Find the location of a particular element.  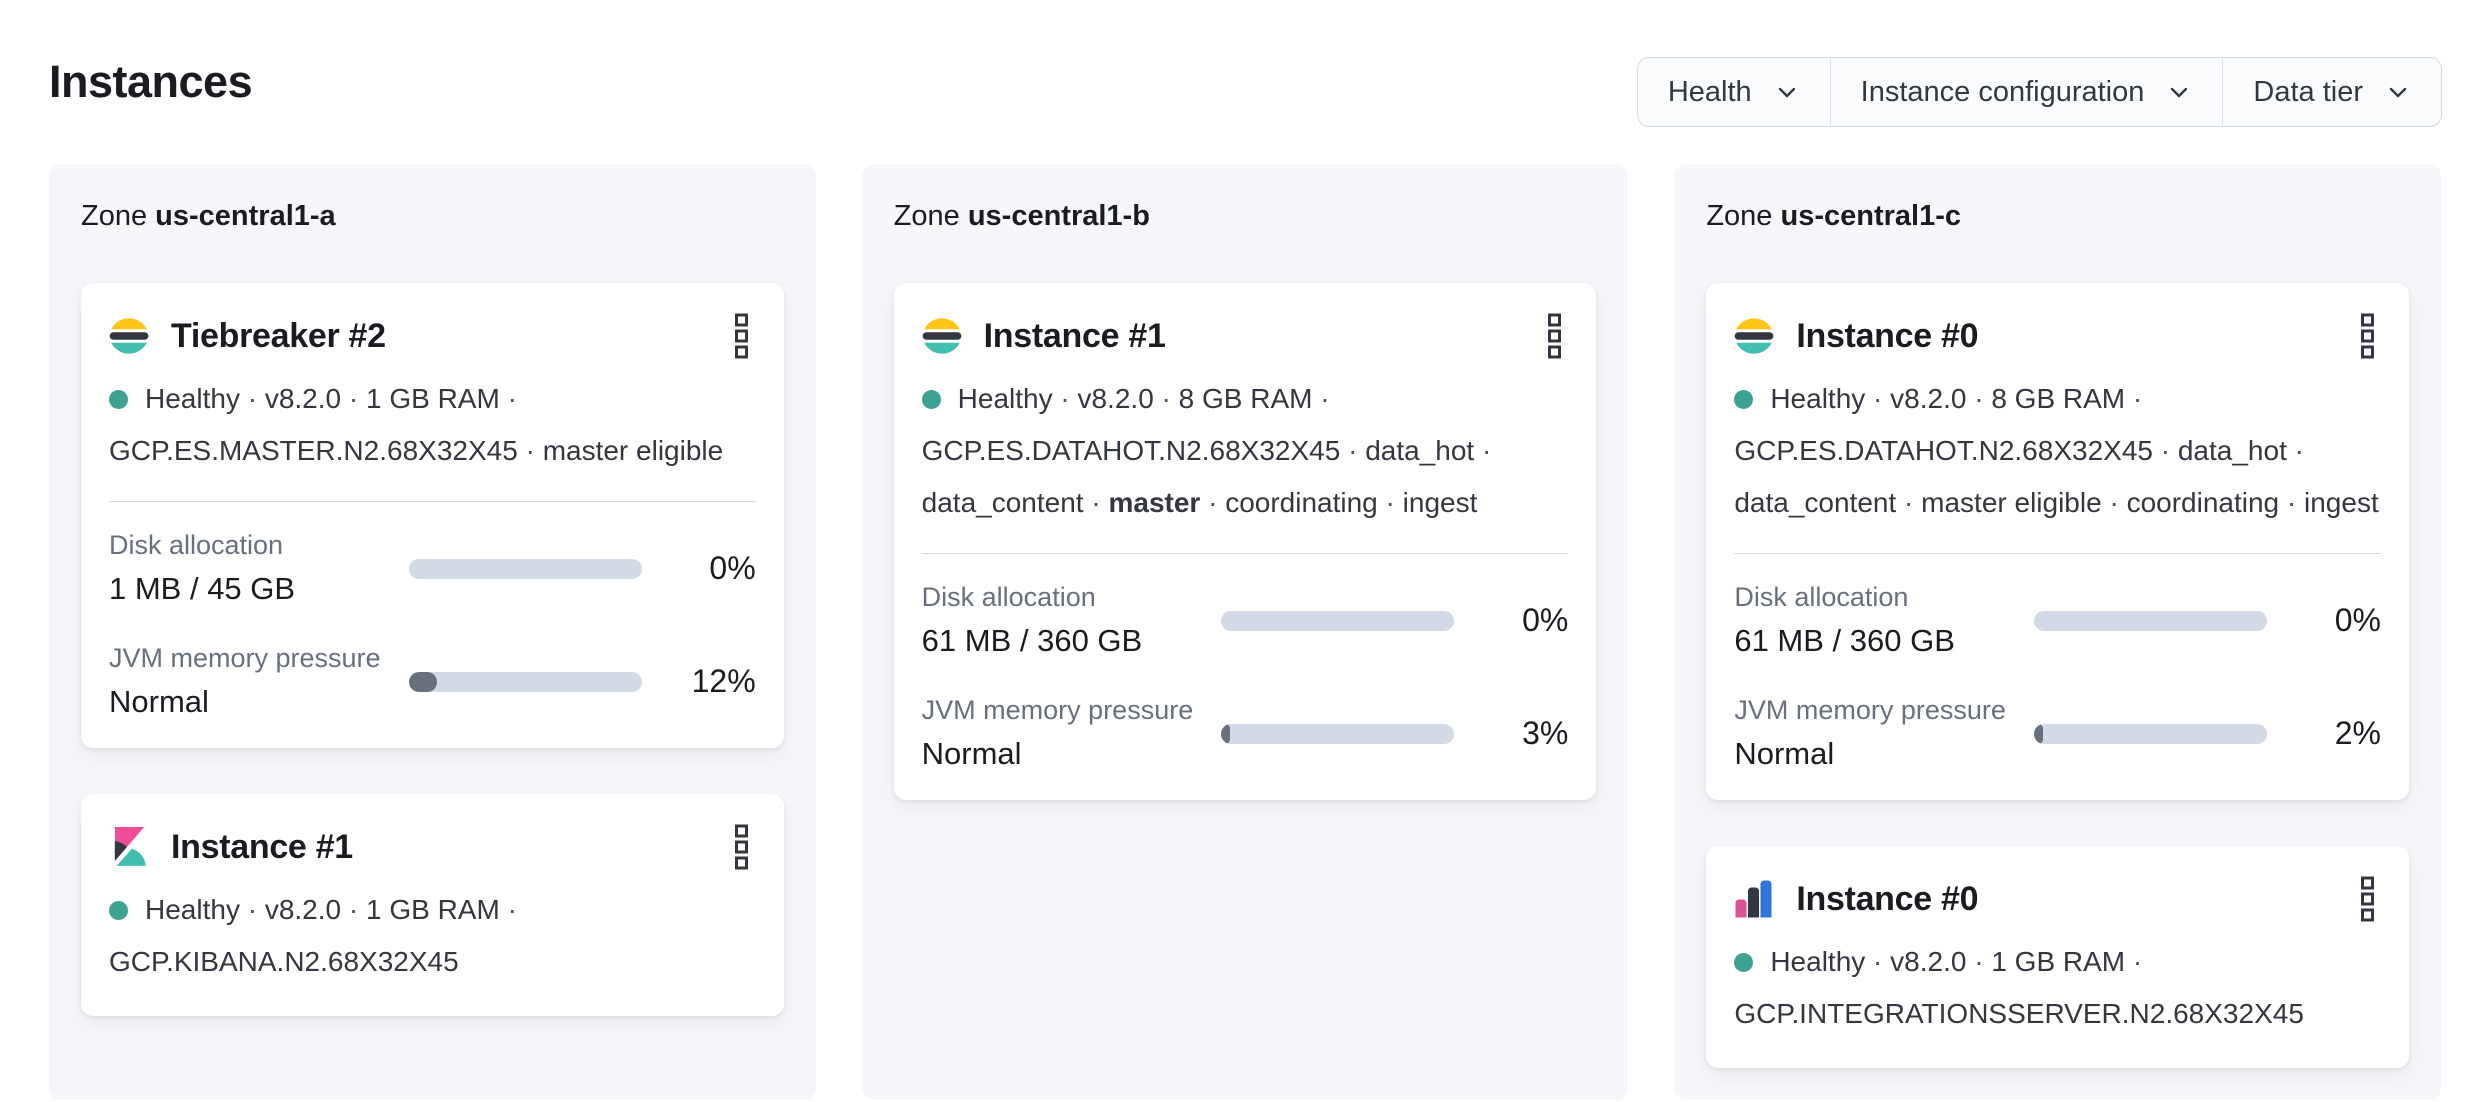

chevron-down-icon is located at coordinates (2179, 92).